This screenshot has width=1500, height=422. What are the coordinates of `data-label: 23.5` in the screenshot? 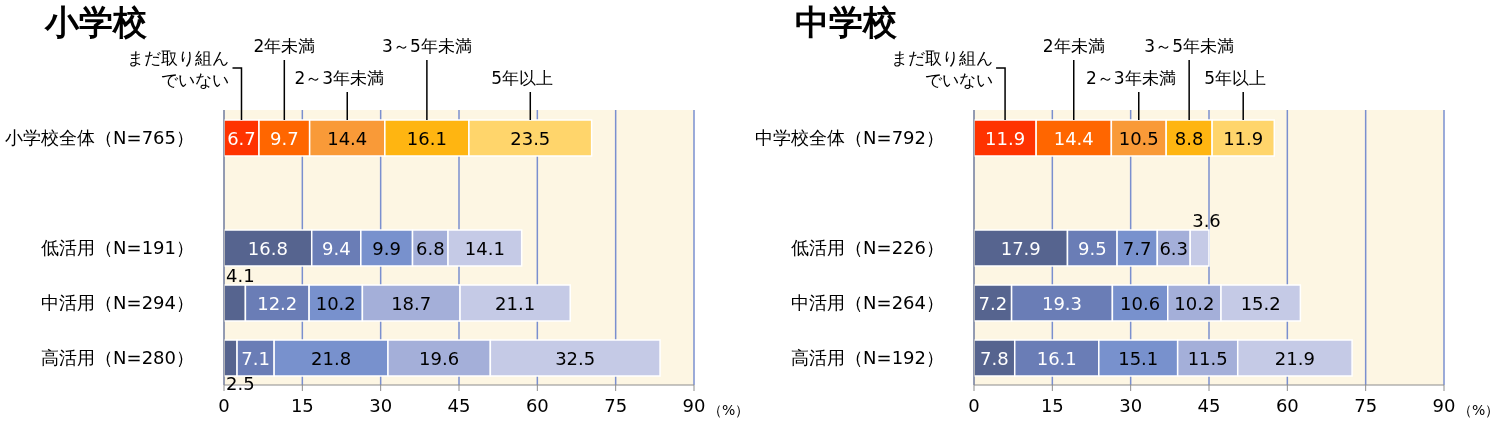 It's located at (530, 138).